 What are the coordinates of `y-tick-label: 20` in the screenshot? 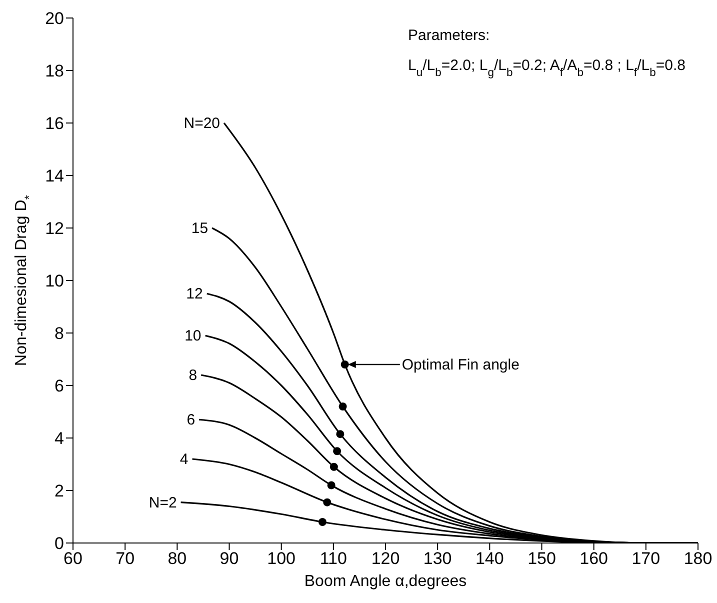 It's located at (54, 18).